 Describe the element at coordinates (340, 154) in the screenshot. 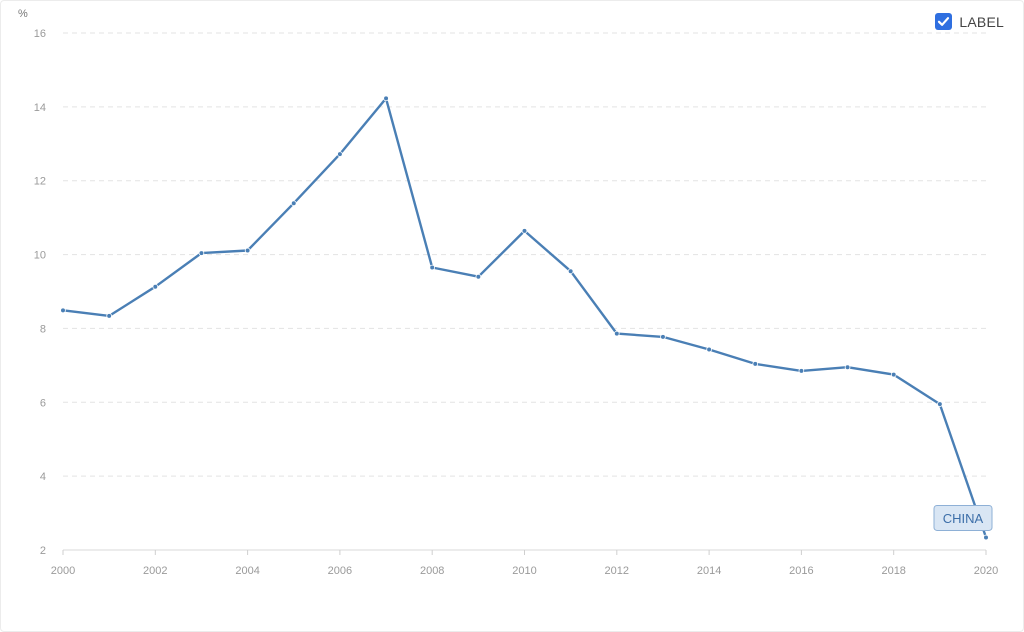

I see `data-point-2006` at that location.